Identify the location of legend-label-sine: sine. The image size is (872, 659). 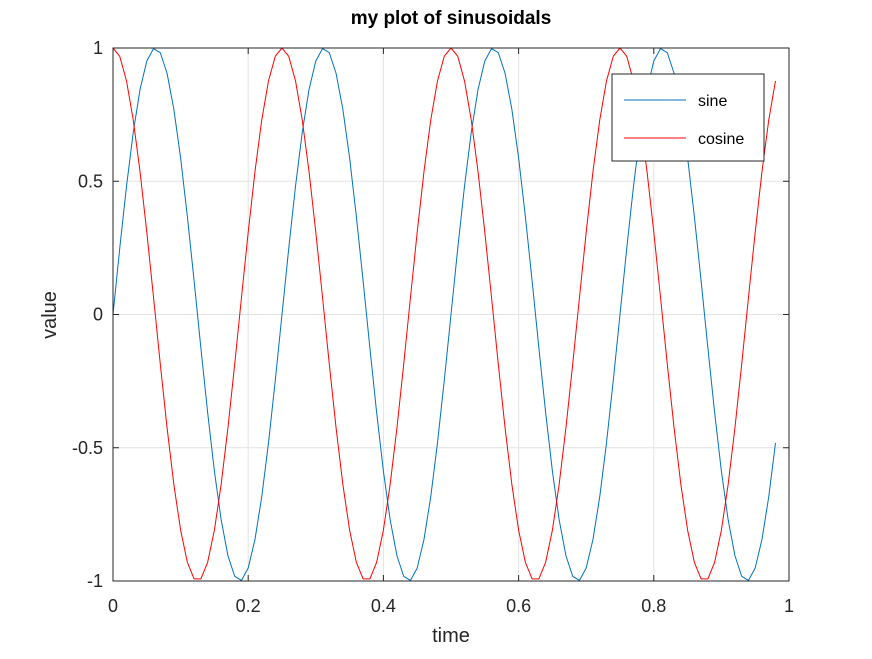
(712, 101).